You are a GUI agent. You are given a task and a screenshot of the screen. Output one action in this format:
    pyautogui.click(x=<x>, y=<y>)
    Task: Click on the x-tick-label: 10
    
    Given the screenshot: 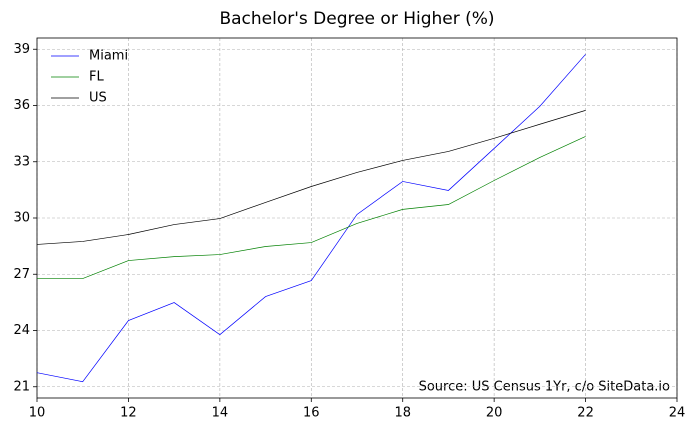 What is the action you would take?
    pyautogui.click(x=37, y=413)
    